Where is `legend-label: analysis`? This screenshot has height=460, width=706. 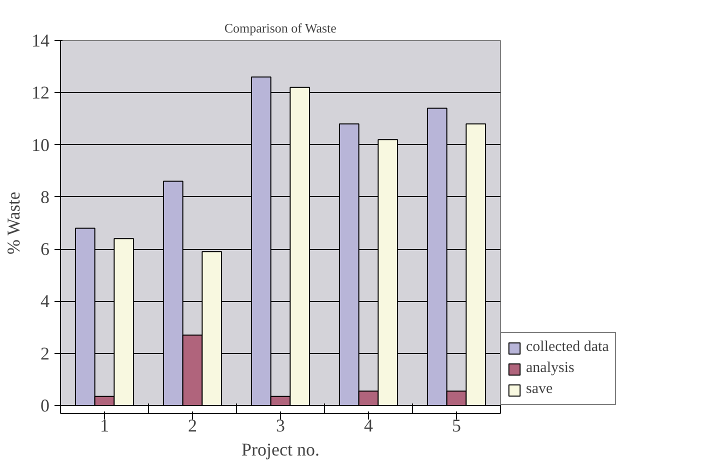
legend-label: analysis is located at coordinates (550, 368).